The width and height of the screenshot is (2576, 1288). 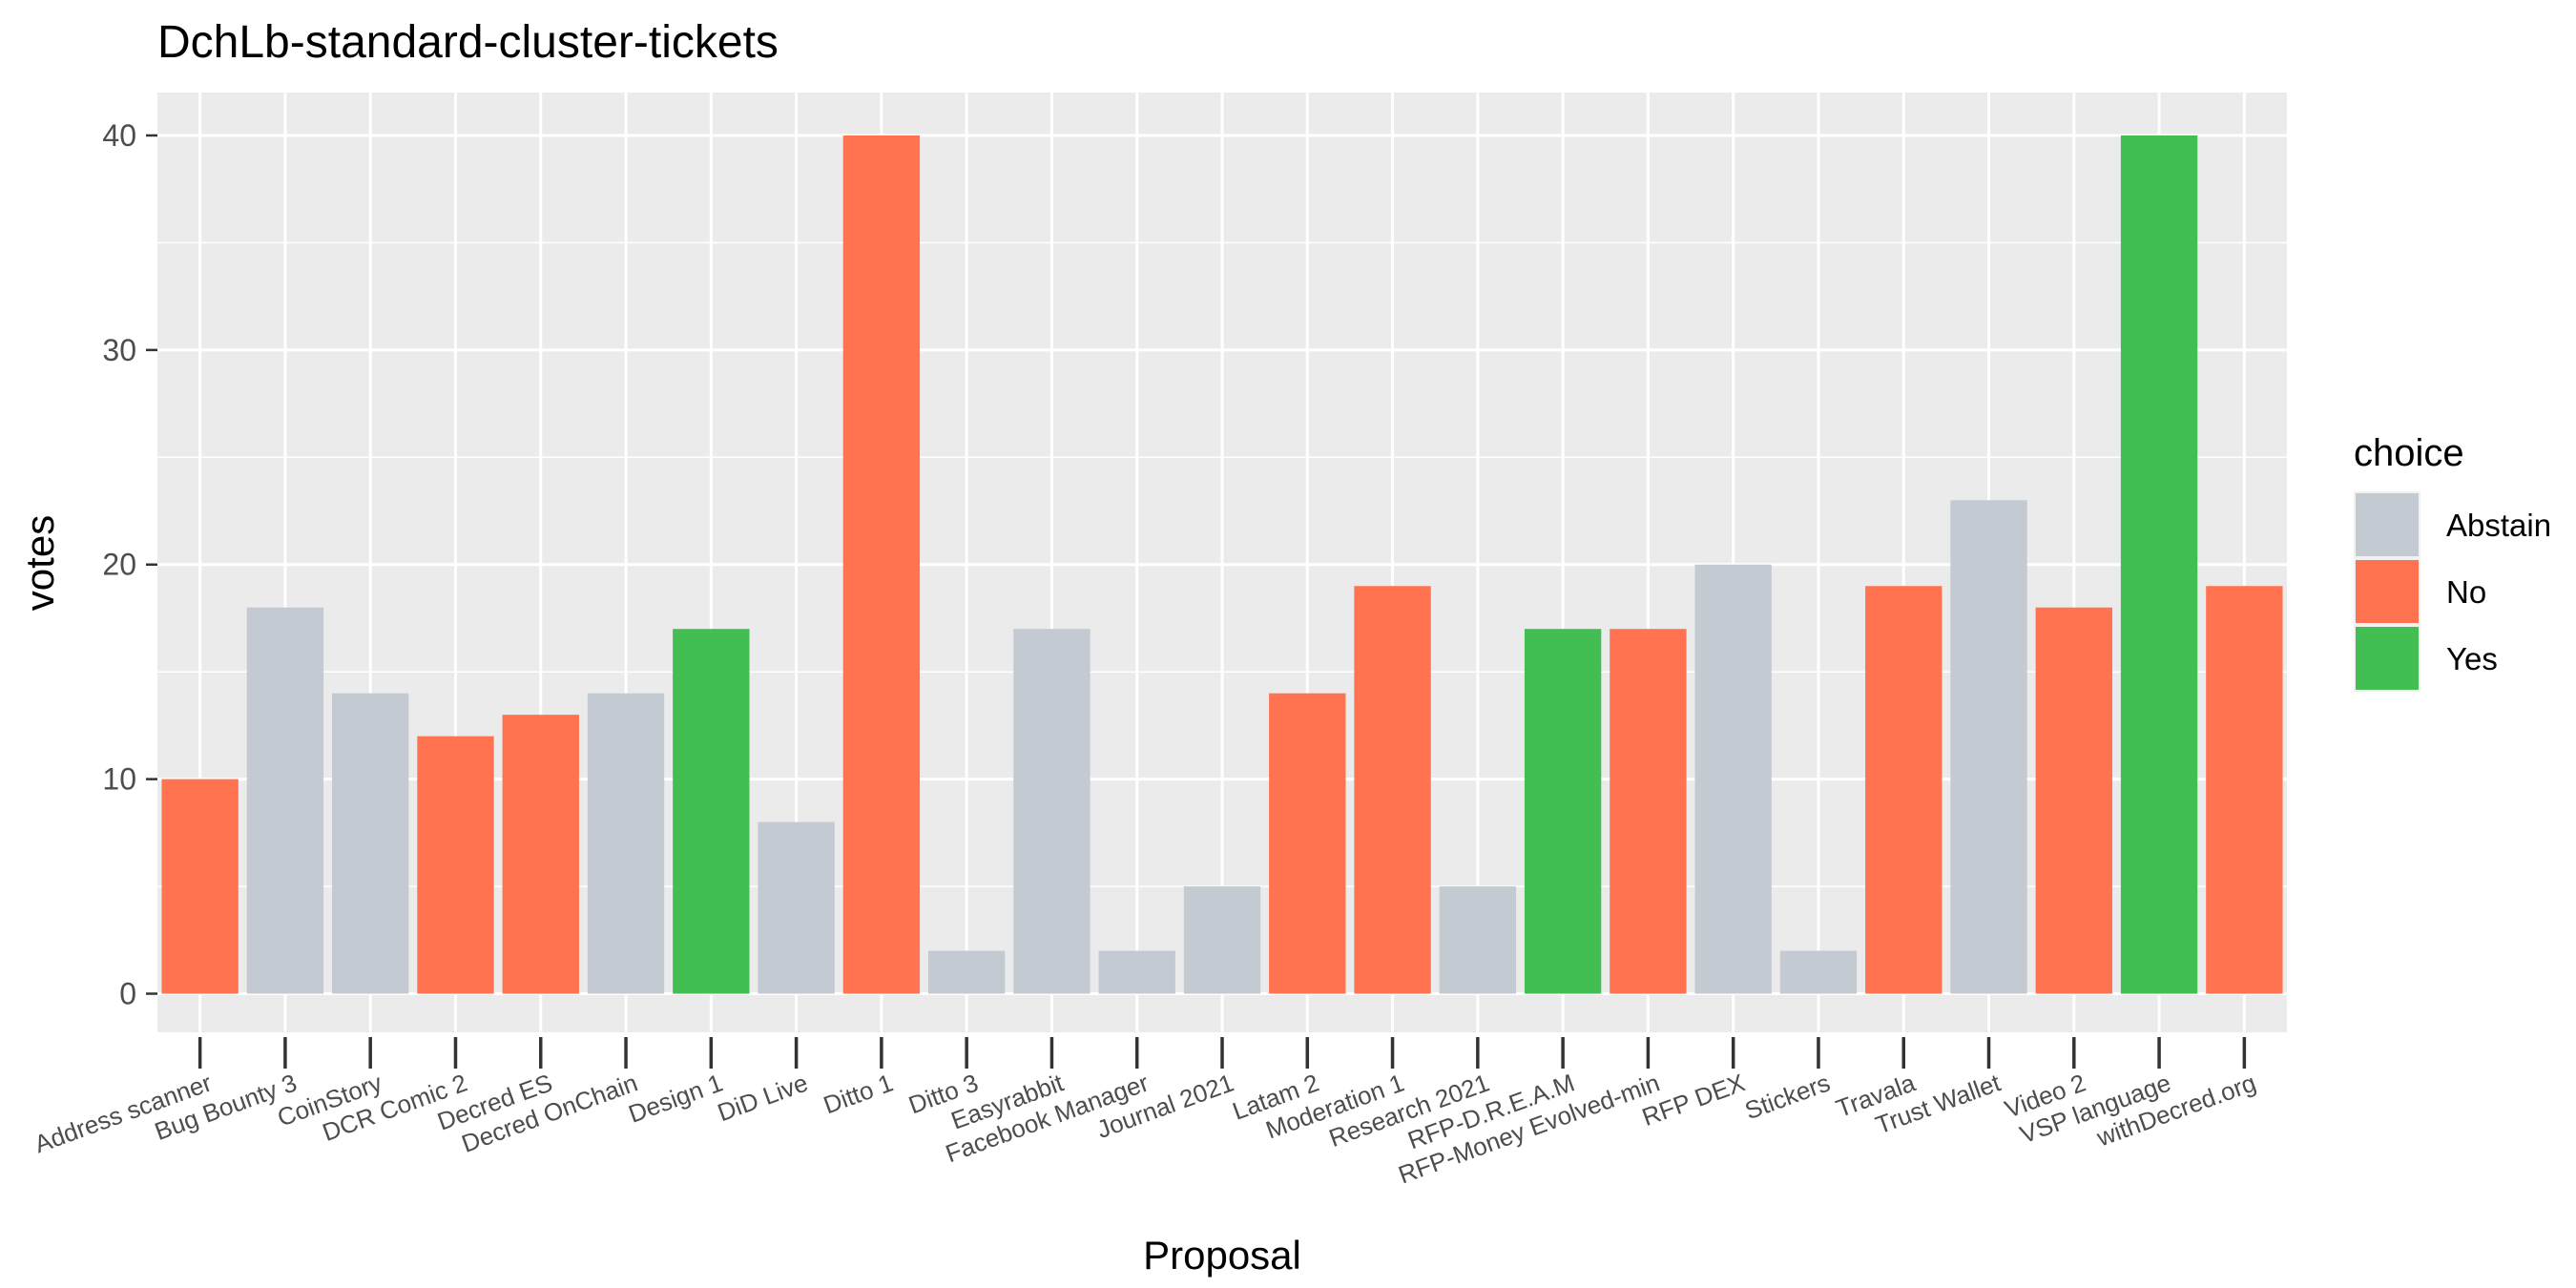 I want to click on x-tick-label: Stickers, so click(x=1787, y=1096).